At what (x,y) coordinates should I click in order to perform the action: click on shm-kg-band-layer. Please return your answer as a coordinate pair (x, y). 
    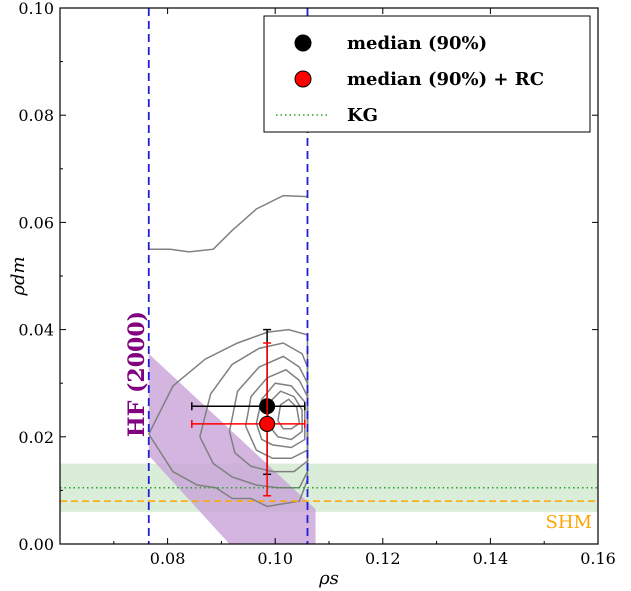
    Looking at the image, I should click on (329, 487).